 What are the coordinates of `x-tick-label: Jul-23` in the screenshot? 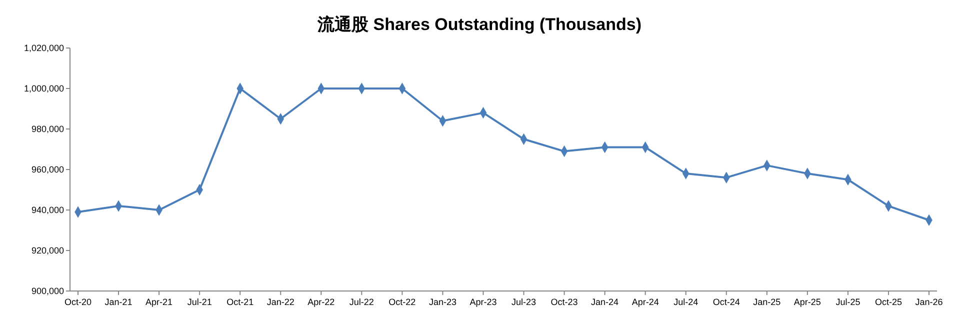 It's located at (524, 302).